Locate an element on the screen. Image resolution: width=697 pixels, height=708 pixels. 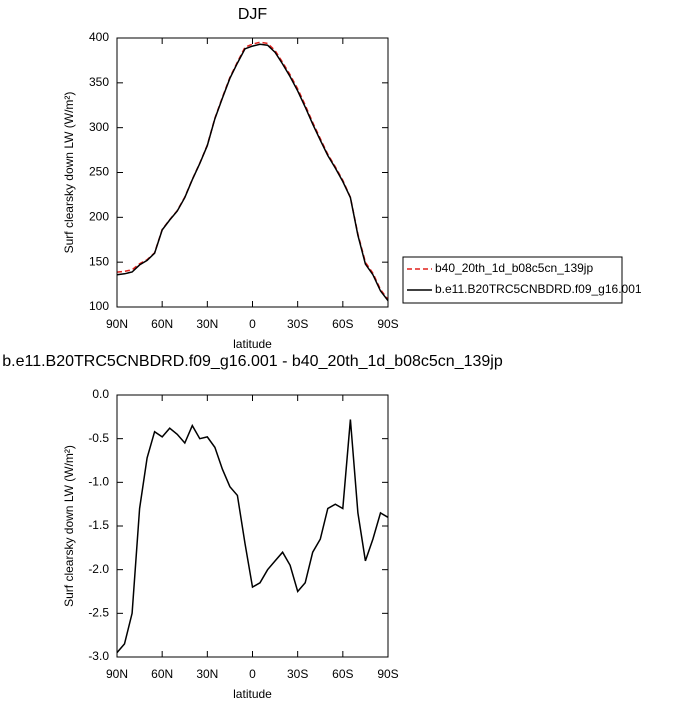
y-tick-label: 350 is located at coordinates (99, 82).